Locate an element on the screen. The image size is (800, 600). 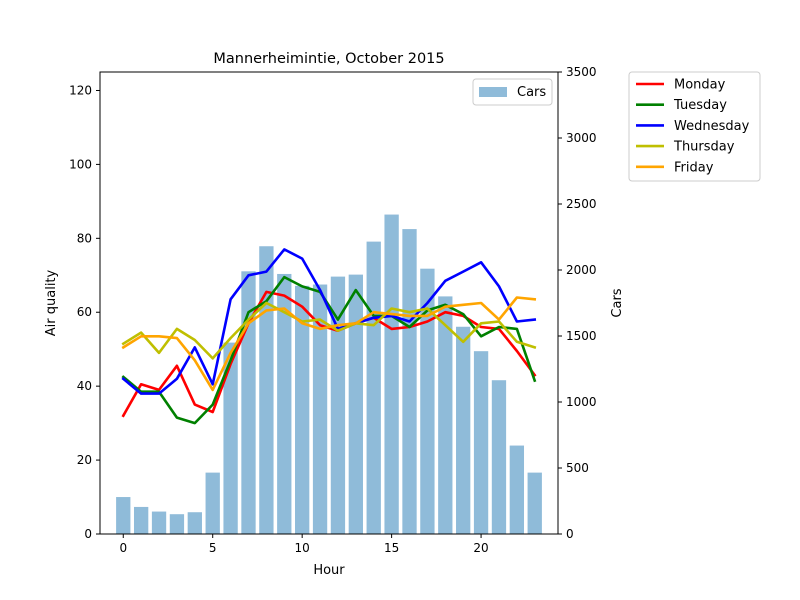
chart-title: Mannerheimintie, October 2015 is located at coordinates (328, 59).